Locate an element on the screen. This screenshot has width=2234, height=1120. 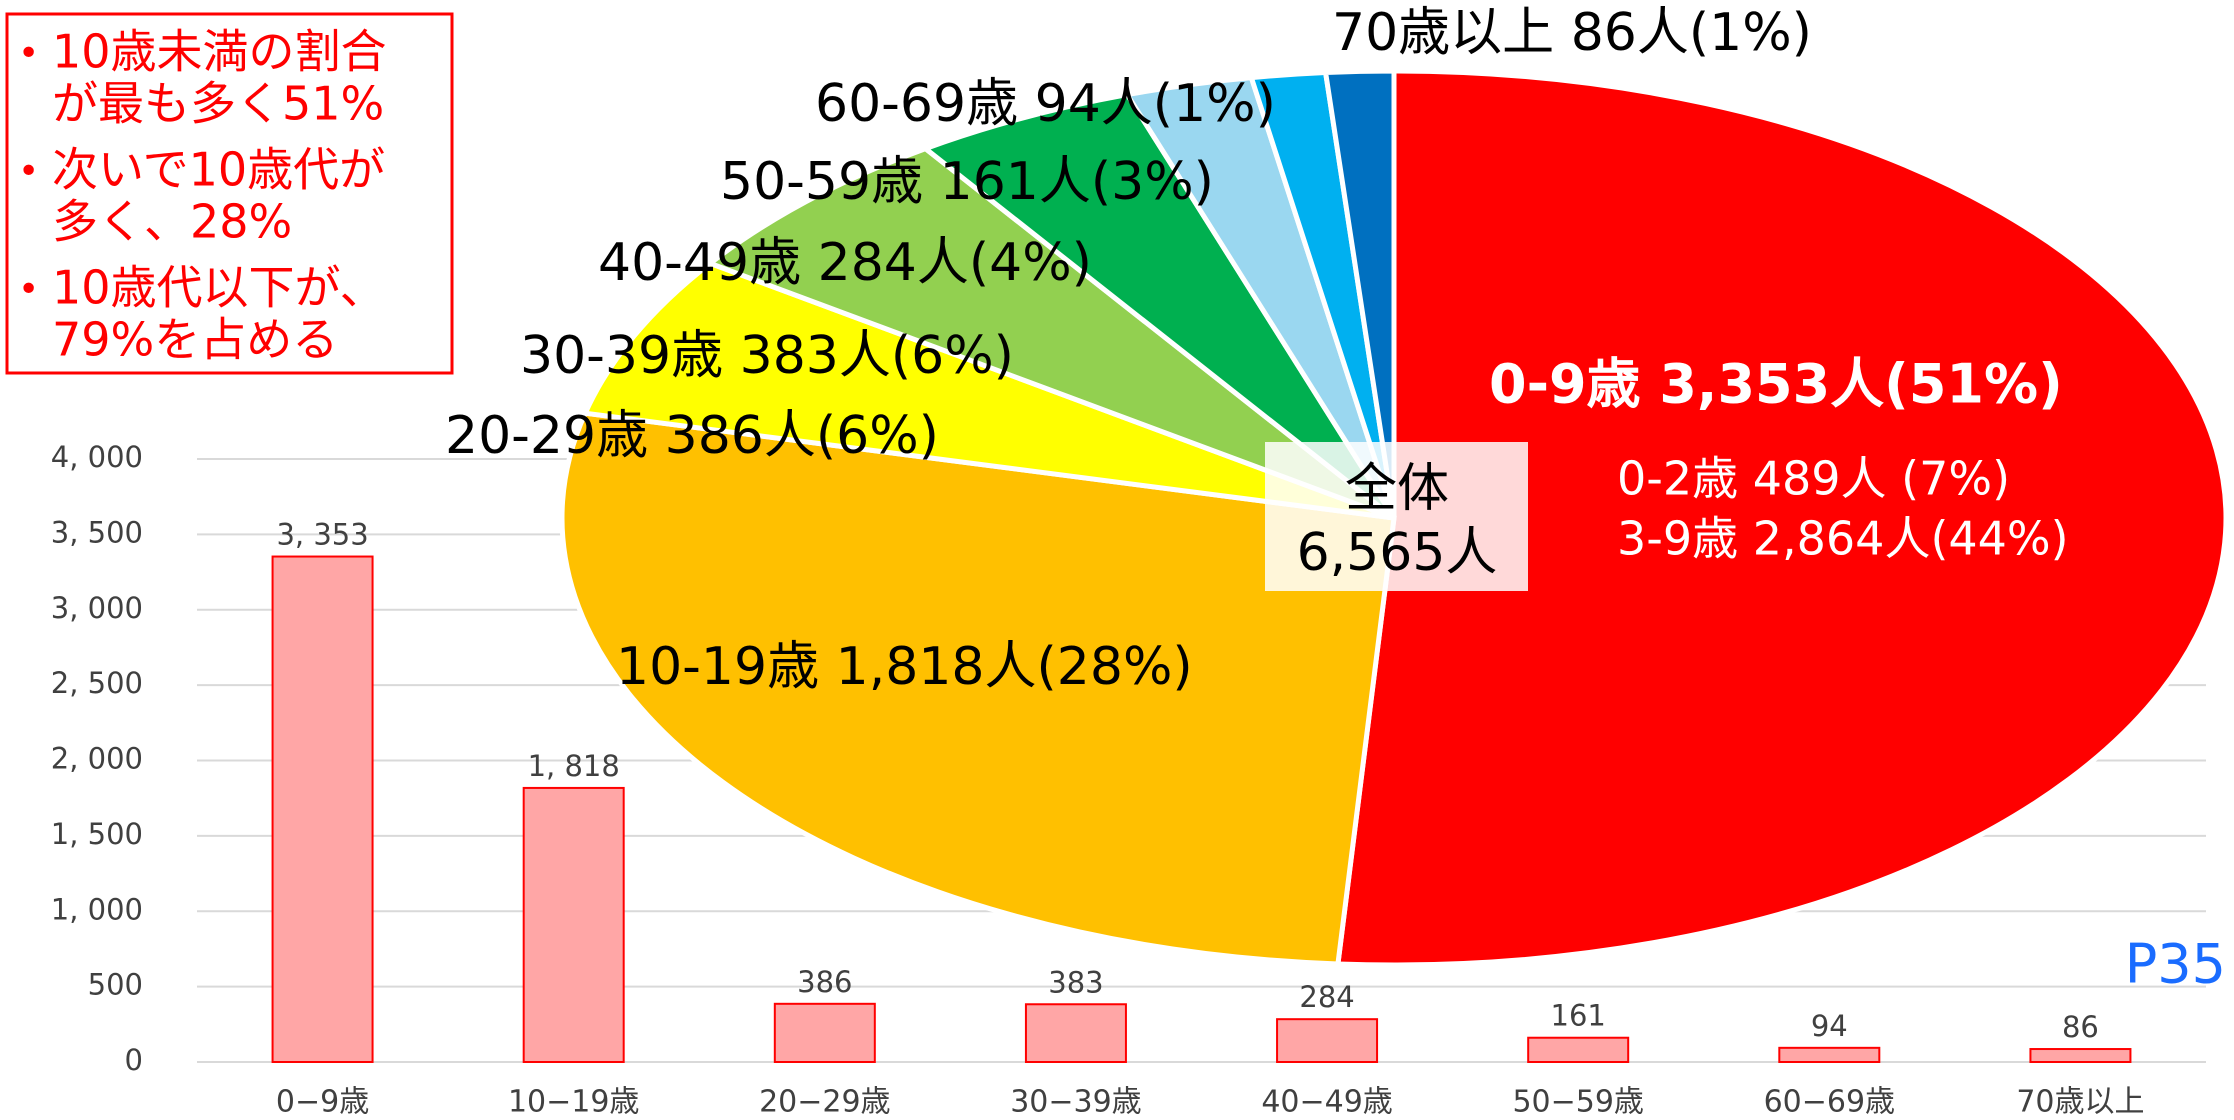
center-box is located at coordinates (1396, 516).